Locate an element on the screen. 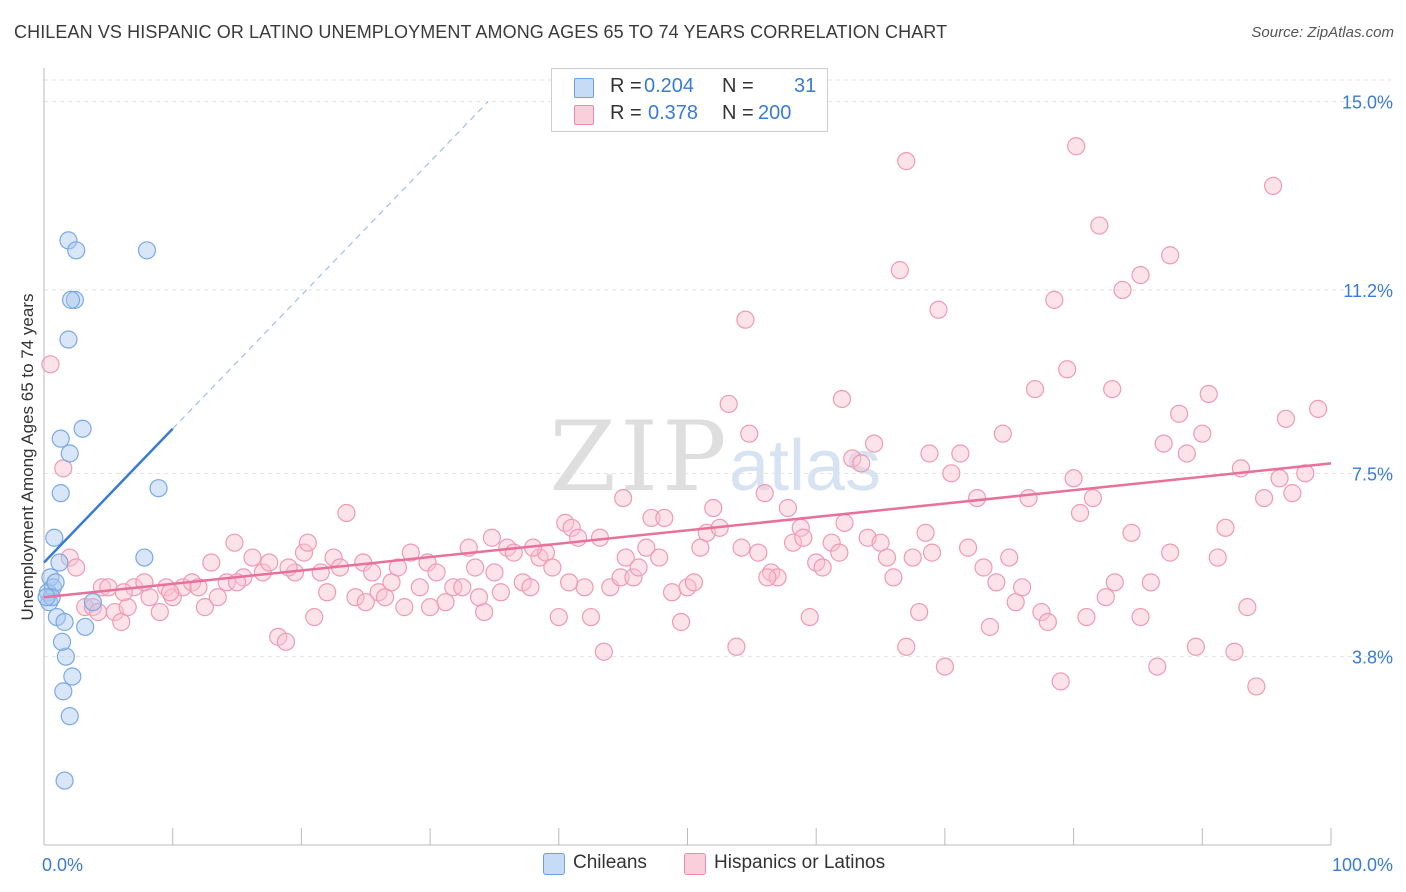 The width and height of the screenshot is (1406, 892). x-tick-label: 100.0% is located at coordinates (1362, 865).